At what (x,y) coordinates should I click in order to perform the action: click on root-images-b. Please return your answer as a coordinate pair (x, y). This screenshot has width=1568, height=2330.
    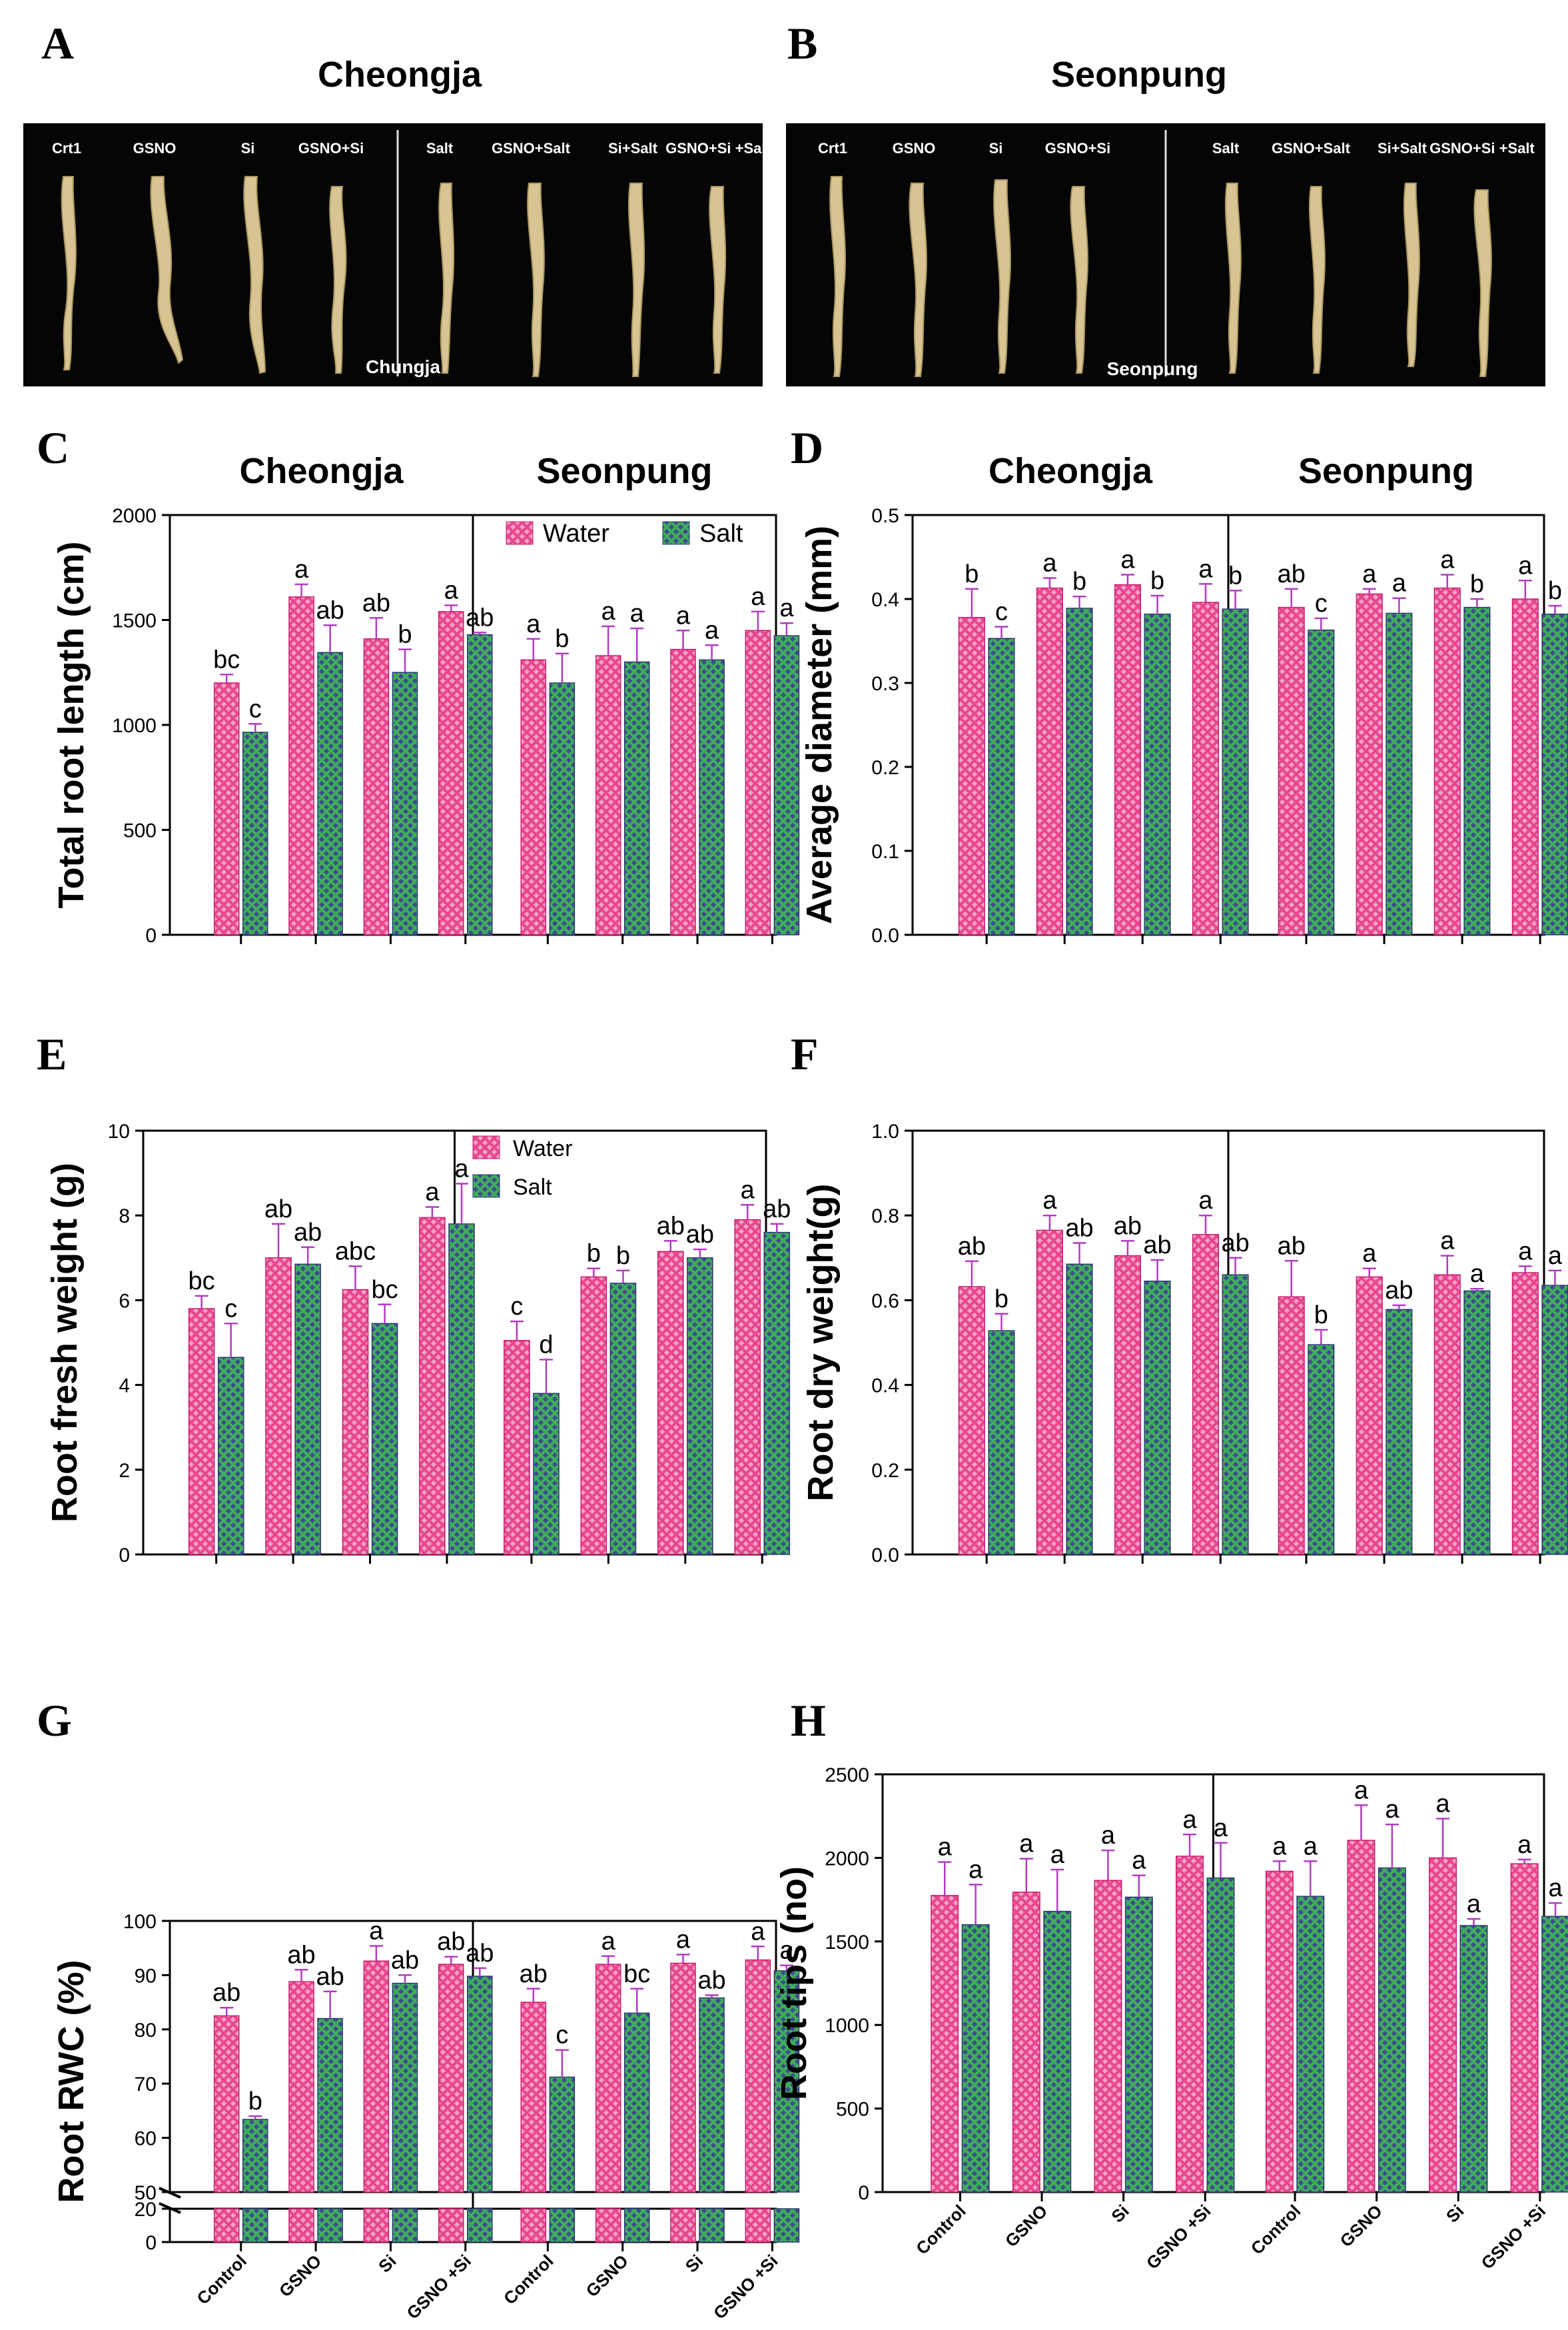
    Looking at the image, I should click on (1160, 276).